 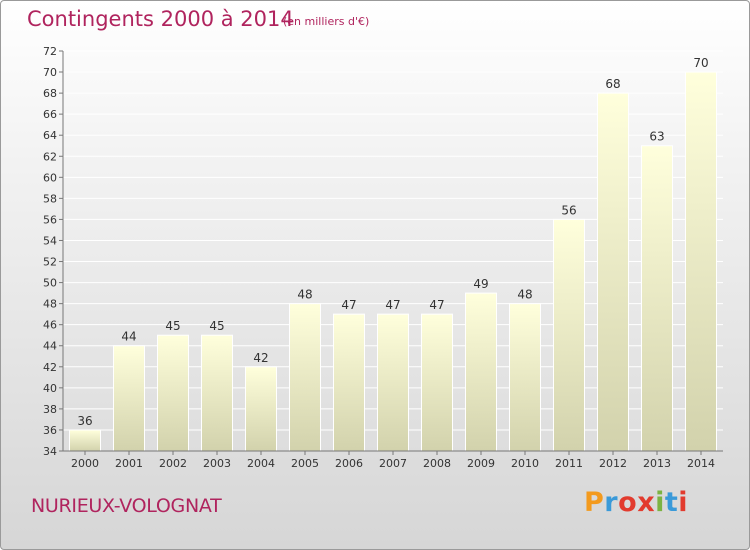 What do you see at coordinates (657, 463) in the screenshot?
I see `x-tick-label-2013: 2013` at bounding box center [657, 463].